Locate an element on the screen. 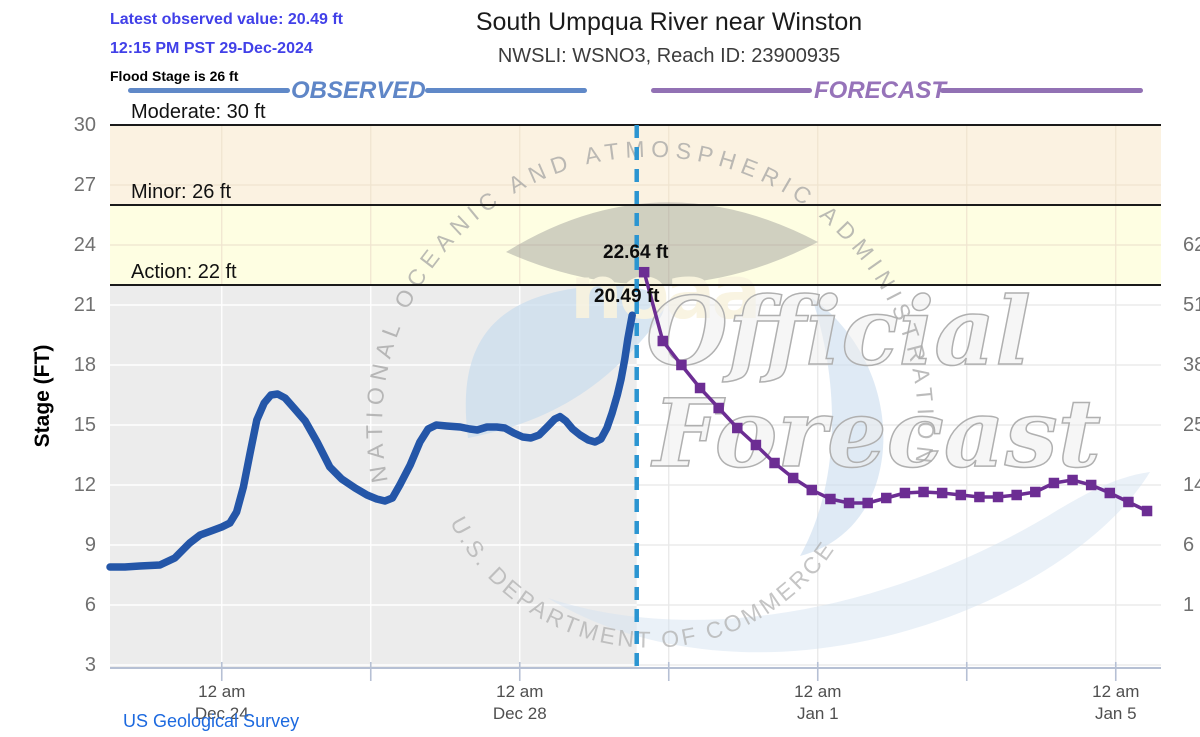 The image size is (1200, 737). flow-tick-label: 25 is located at coordinates (1191, 425).